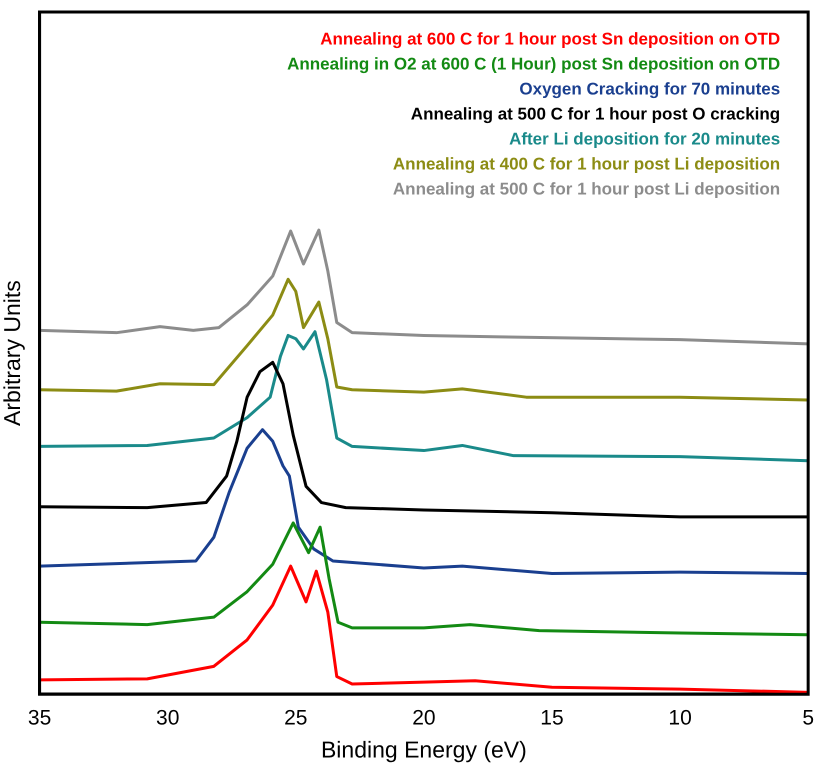  What do you see at coordinates (40, 718) in the screenshot?
I see `x-tick-label: 35` at bounding box center [40, 718].